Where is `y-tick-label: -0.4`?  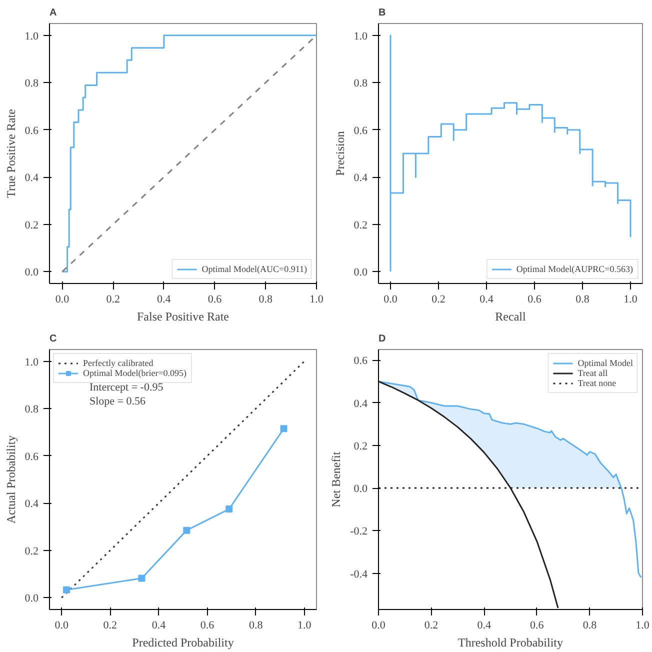
y-tick-label: -0.4 is located at coordinates (359, 574).